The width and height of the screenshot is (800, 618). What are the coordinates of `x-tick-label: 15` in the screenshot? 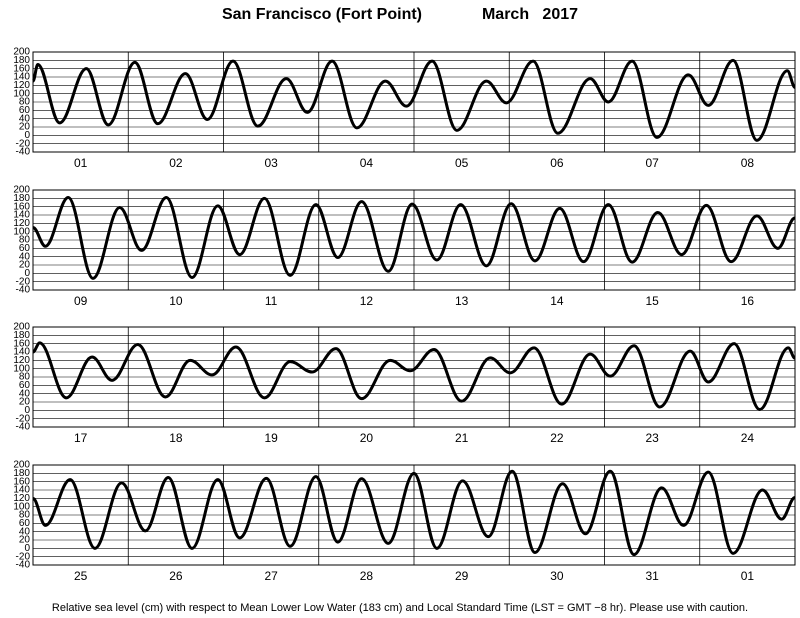 It's located at (652, 301).